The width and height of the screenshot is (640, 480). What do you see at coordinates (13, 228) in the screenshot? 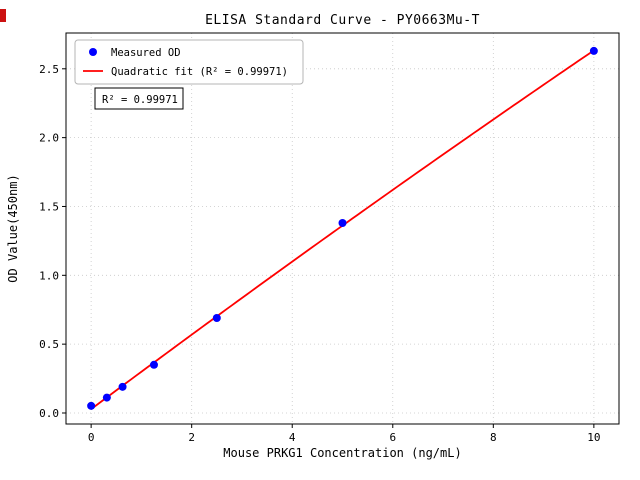
I see `y-axis-label: OD Value(450nm)` at bounding box center [13, 228].